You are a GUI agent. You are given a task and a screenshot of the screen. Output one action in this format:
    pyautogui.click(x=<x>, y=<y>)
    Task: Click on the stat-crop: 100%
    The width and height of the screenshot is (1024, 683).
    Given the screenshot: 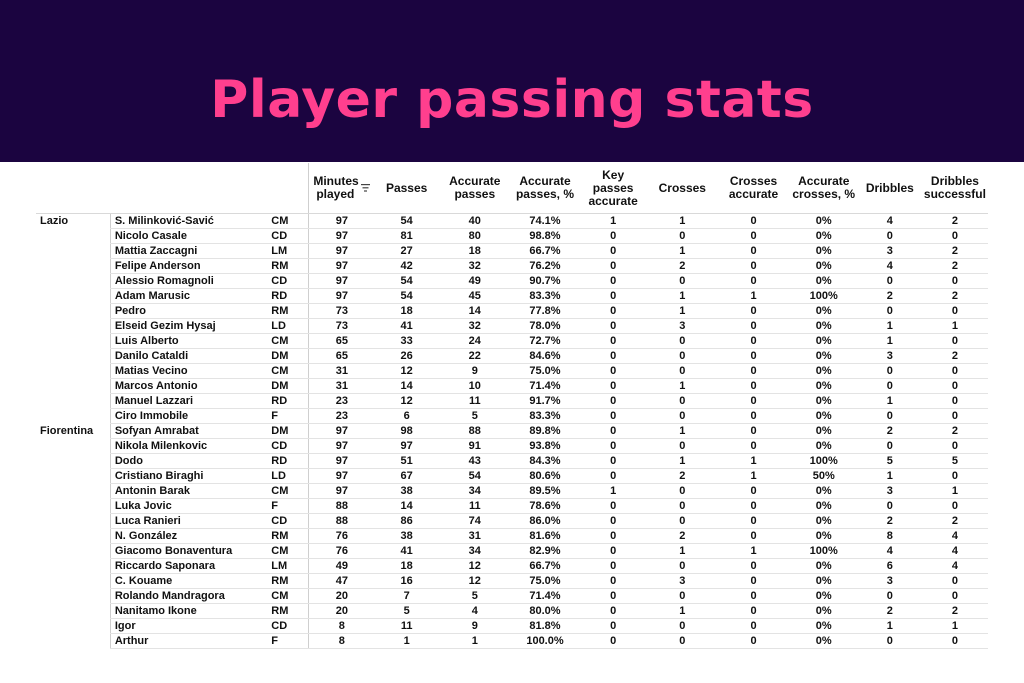 What is the action you would take?
    pyautogui.click(x=823, y=296)
    